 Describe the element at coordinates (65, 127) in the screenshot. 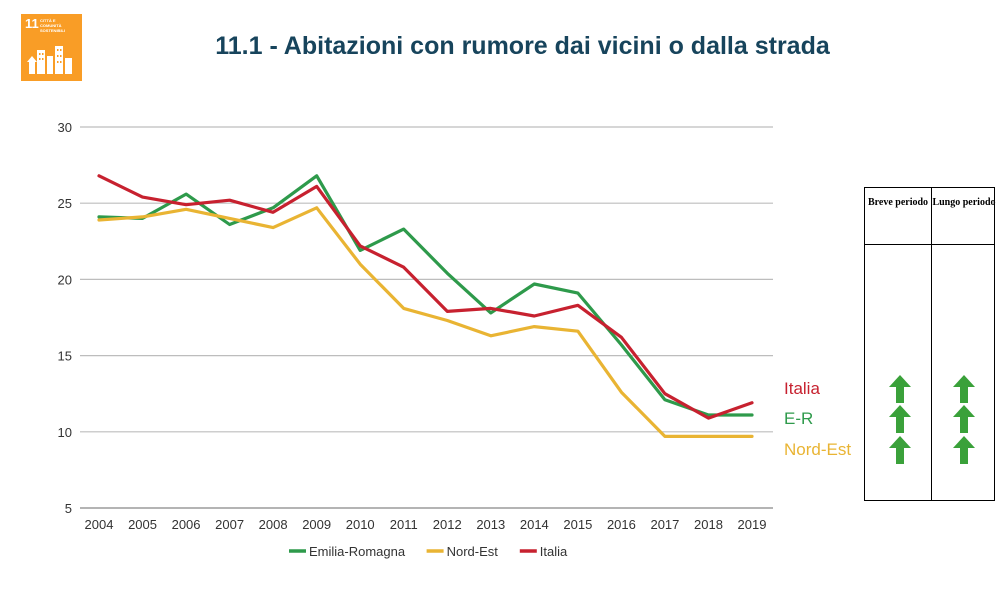

I see `y-tick-label: 30` at that location.